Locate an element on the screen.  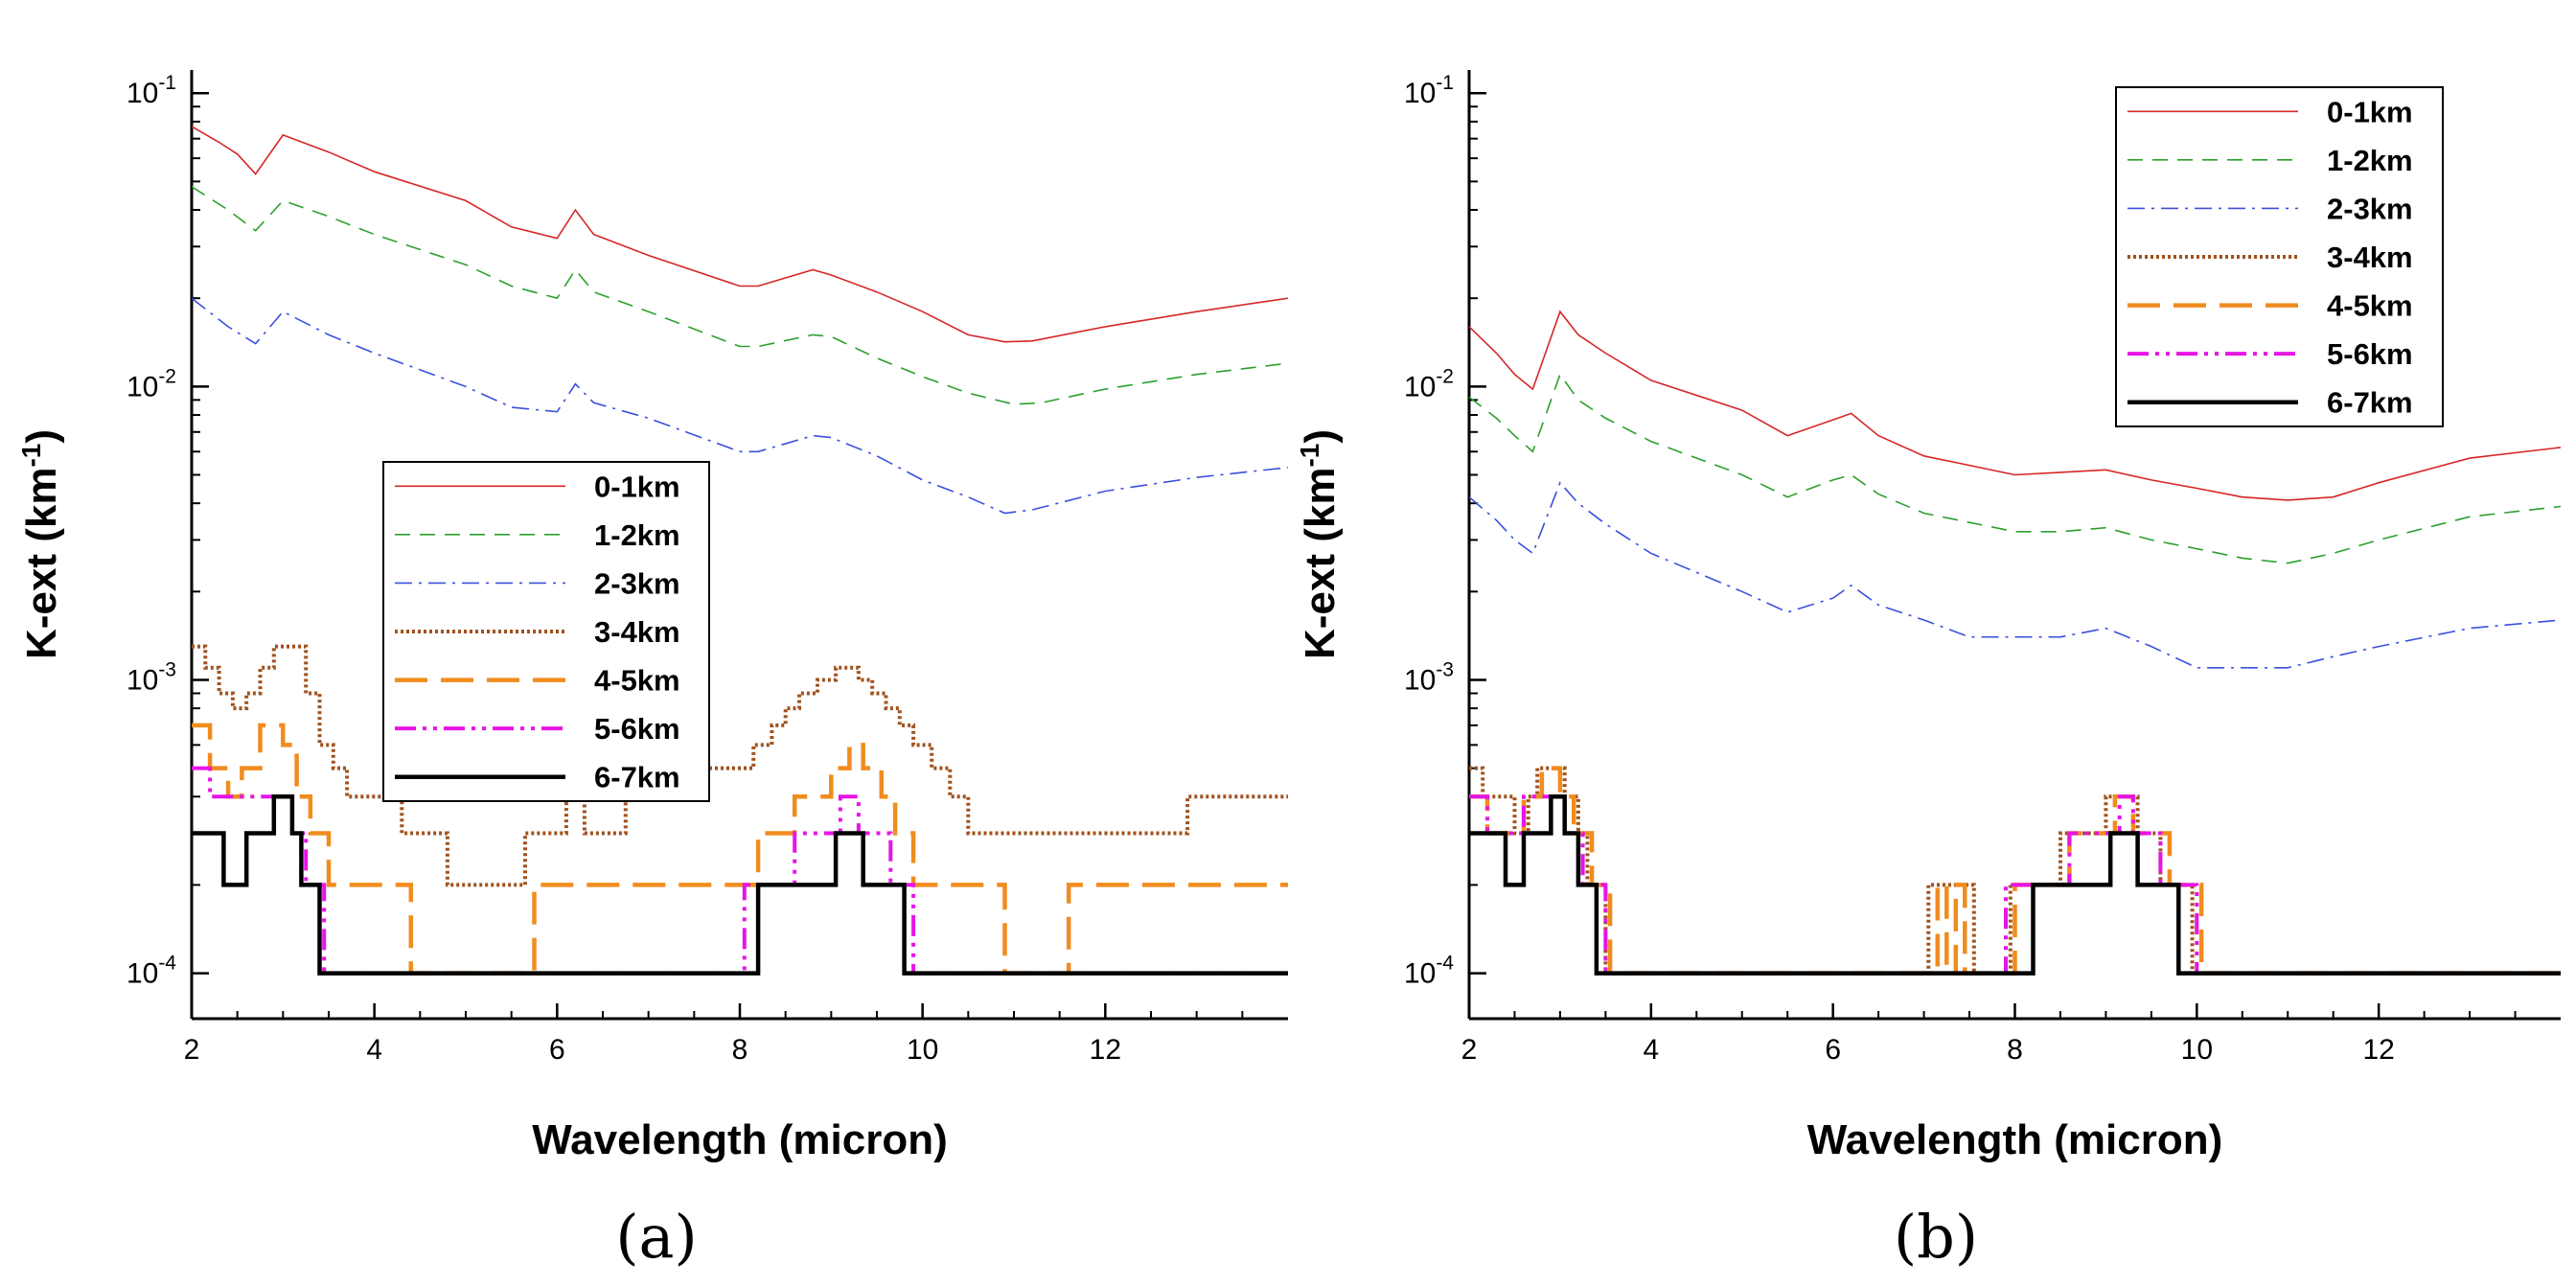
panel-caption: (a) is located at coordinates (656, 1237).